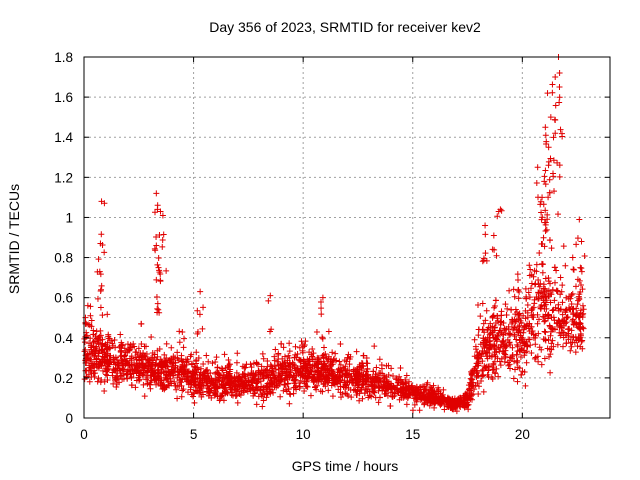  Describe the element at coordinates (63, 57) in the screenshot. I see `y-tick-label: 1.8` at that location.